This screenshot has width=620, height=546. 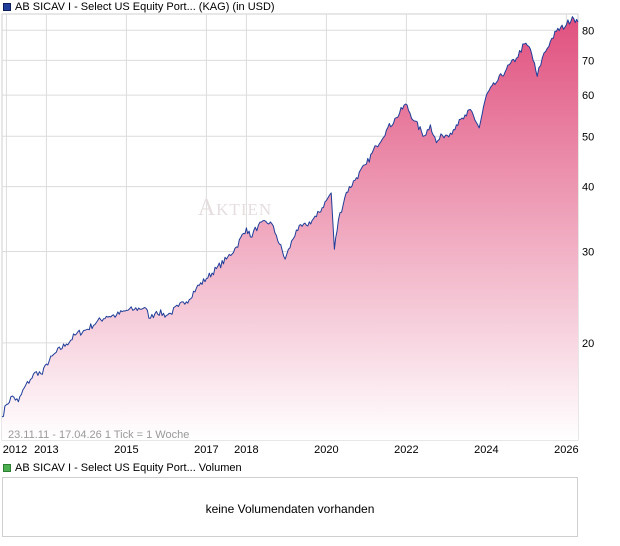 What do you see at coordinates (588, 61) in the screenshot?
I see `y-tick-label: 70` at bounding box center [588, 61].